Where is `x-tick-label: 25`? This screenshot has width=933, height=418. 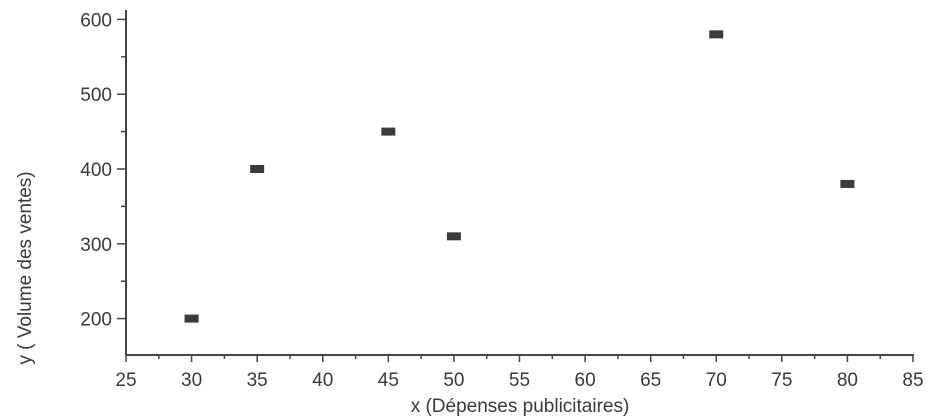
x-tick-label: 25 is located at coordinates (125, 380).